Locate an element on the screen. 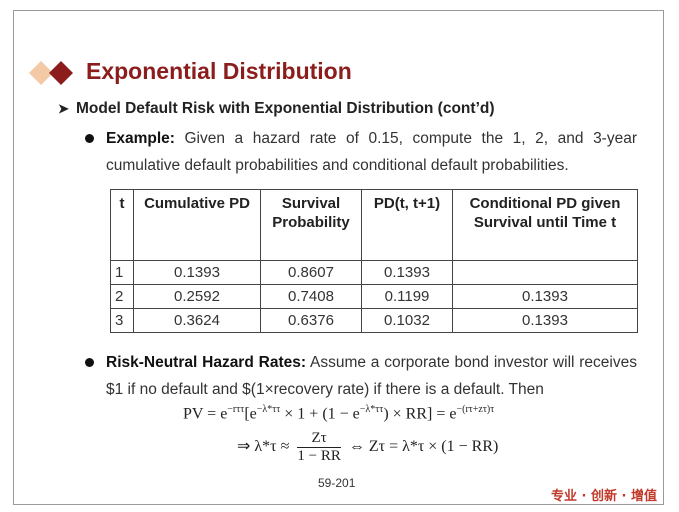 This screenshot has width=679, height=512. pv-exp3: −λ*ττ is located at coordinates (371, 409).